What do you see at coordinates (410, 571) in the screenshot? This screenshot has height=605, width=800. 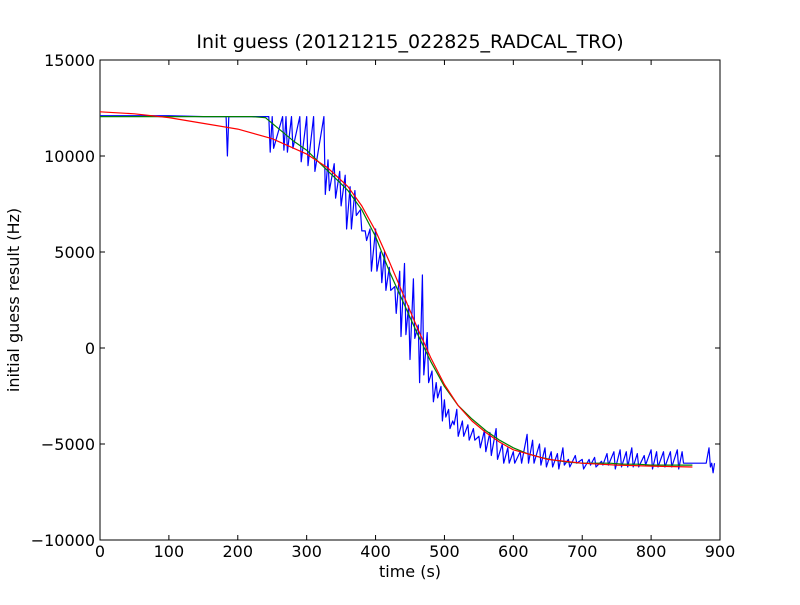 I see `x-axis-label: time (s)` at bounding box center [410, 571].